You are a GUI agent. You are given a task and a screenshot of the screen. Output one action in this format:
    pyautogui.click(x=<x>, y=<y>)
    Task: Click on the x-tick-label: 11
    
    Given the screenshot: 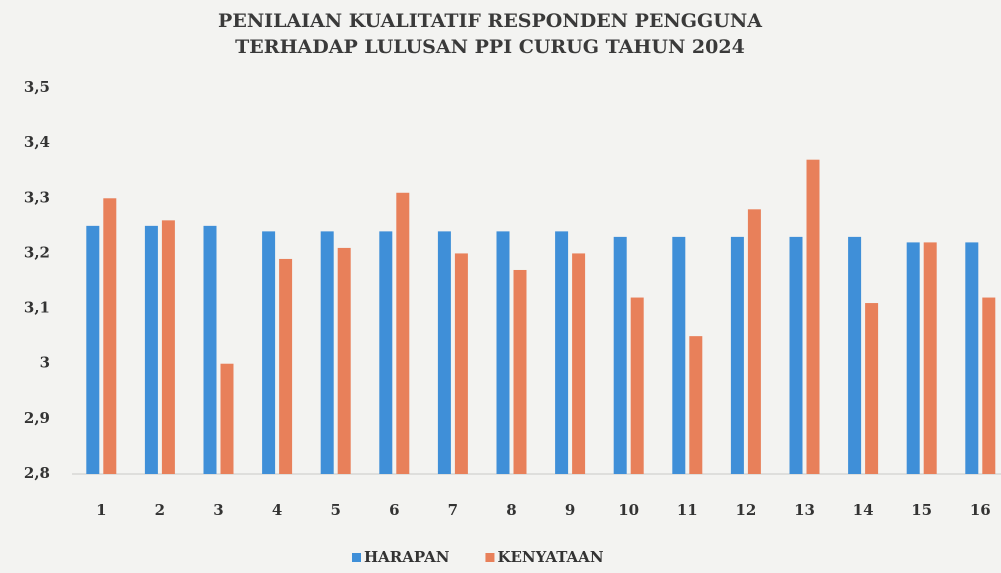 What is the action you would take?
    pyautogui.click(x=687, y=510)
    